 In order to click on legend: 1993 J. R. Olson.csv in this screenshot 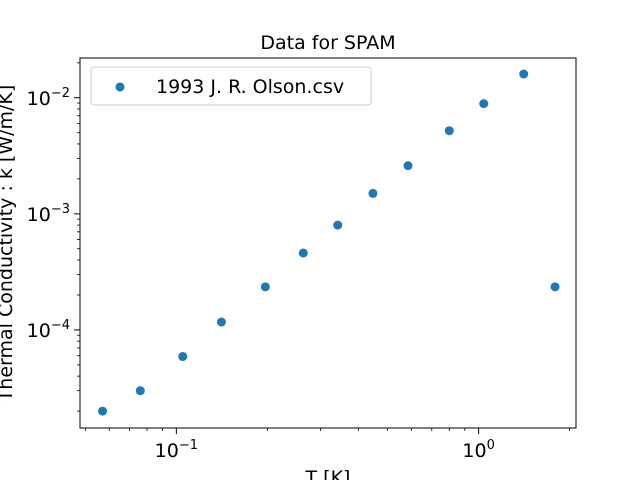, I will do `click(231, 86)`.